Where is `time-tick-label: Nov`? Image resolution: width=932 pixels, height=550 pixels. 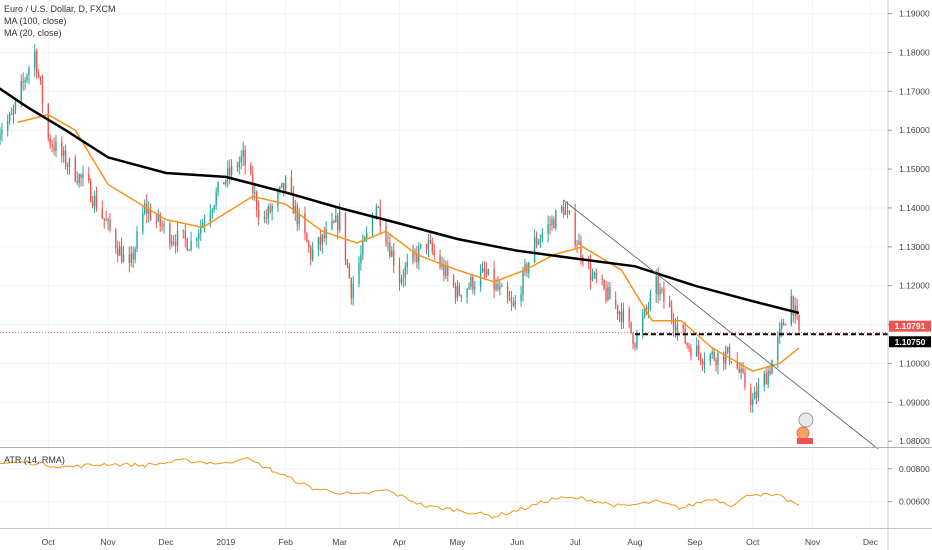 time-tick-label: Nov is located at coordinates (109, 542).